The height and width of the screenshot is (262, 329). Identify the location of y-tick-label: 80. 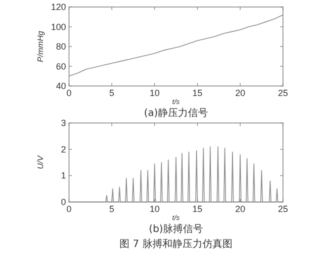
(61, 47).